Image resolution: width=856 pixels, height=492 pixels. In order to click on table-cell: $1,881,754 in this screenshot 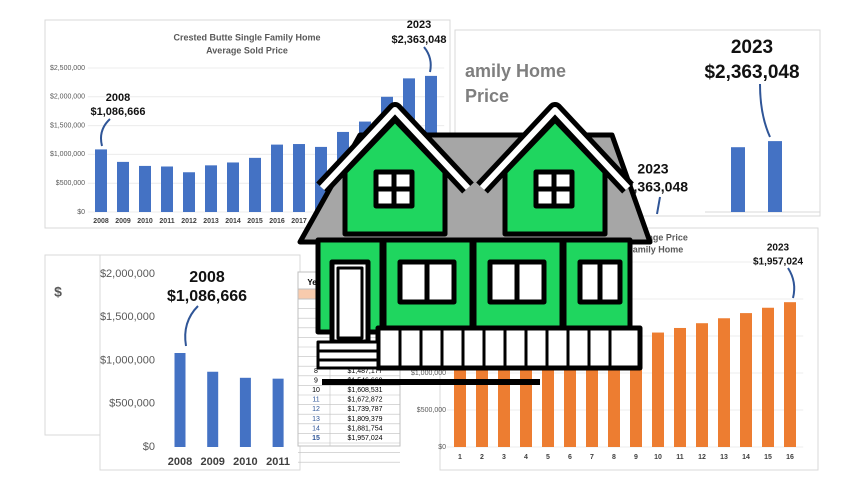, I will do `click(364, 428)`.